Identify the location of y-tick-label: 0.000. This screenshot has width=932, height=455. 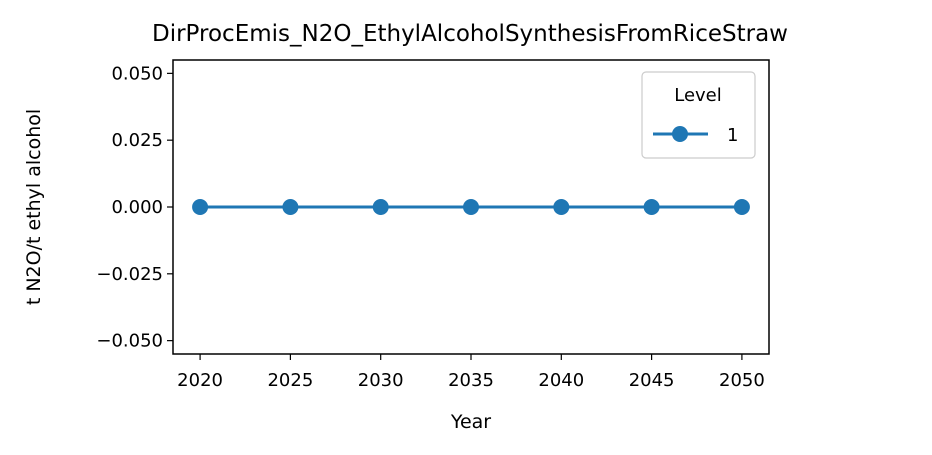
(137, 207).